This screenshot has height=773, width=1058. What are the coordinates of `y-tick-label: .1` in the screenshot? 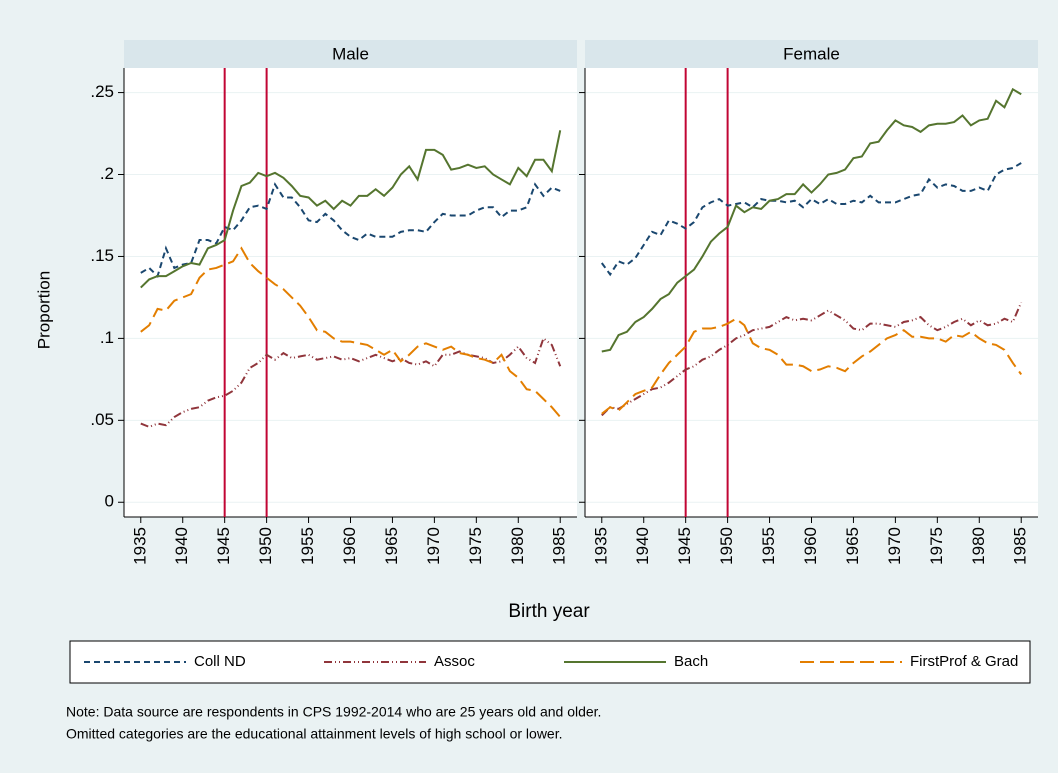 It's located at (107, 337).